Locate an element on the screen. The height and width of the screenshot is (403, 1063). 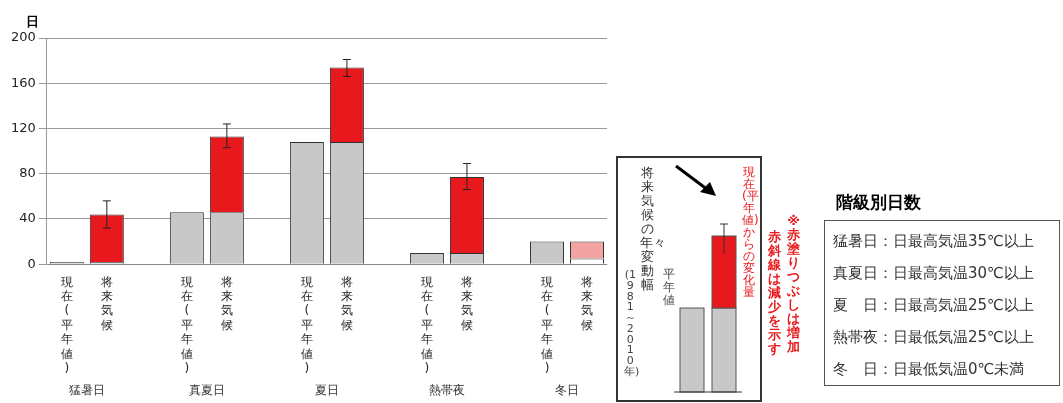
text: (1981～2010年) is located at coordinates (632, 323).